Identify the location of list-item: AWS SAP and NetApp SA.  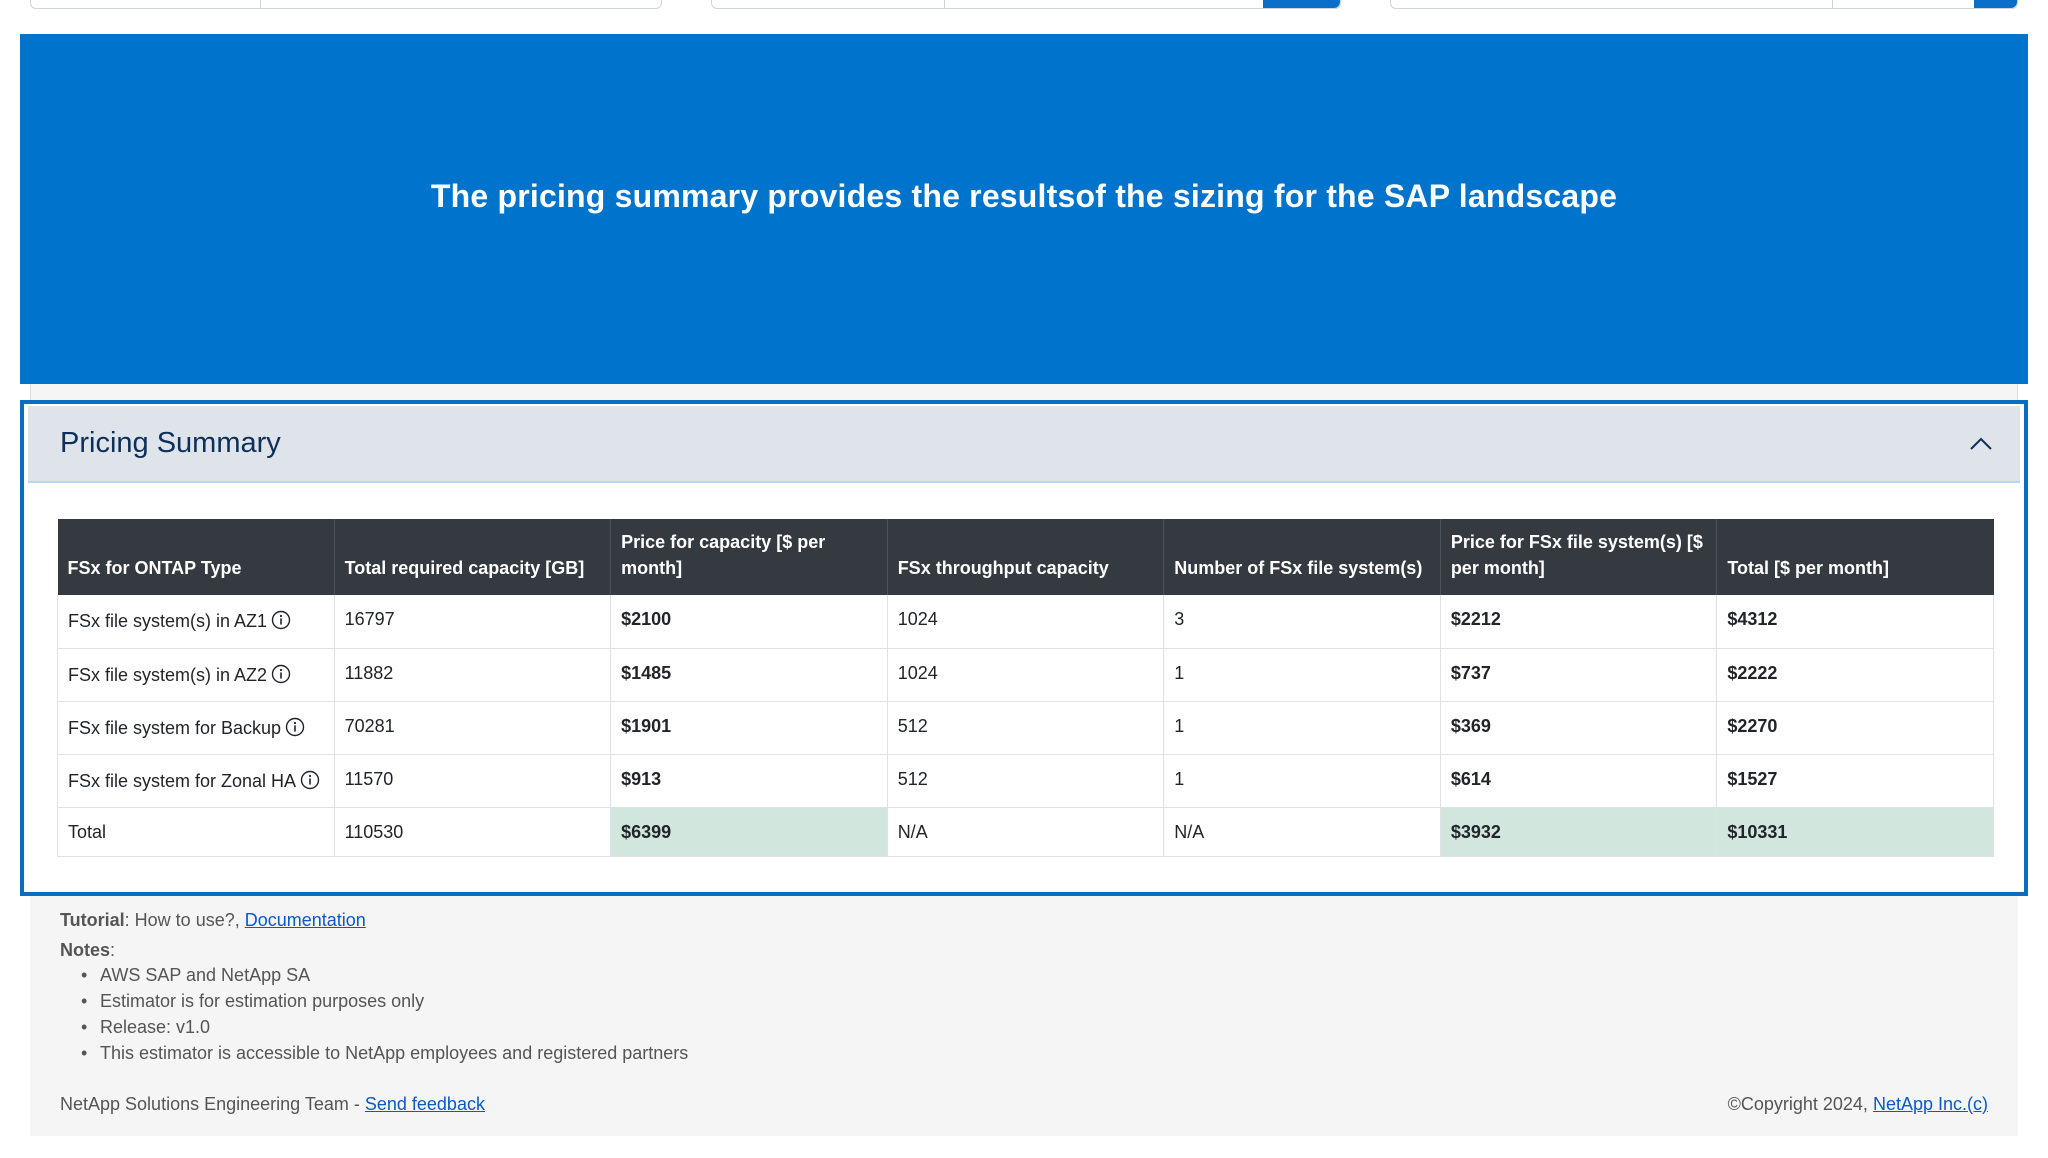
(374, 975).